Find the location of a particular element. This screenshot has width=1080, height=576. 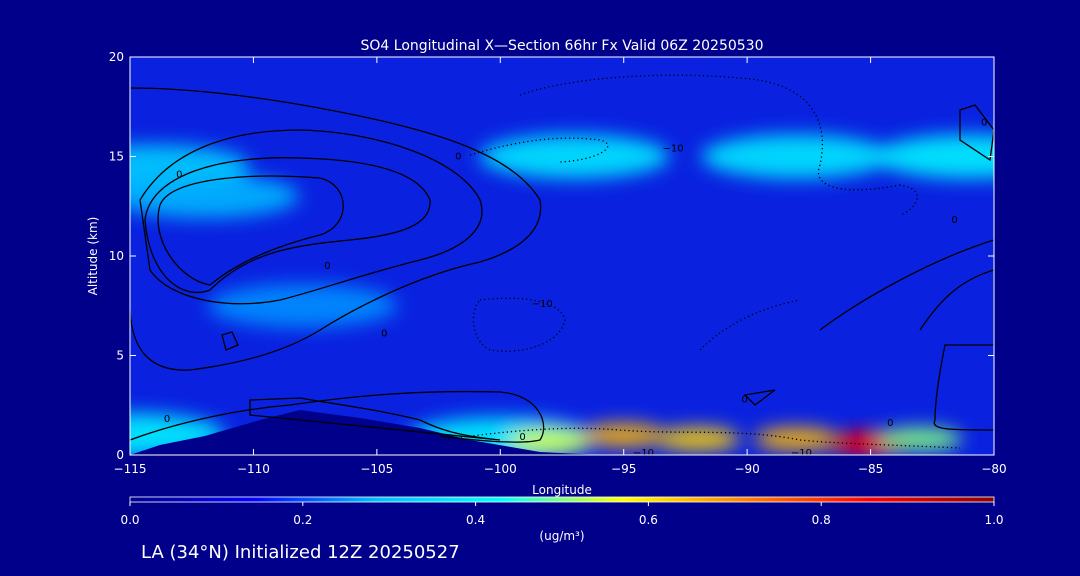

y-tick-label-3: 15 is located at coordinates (116, 157).